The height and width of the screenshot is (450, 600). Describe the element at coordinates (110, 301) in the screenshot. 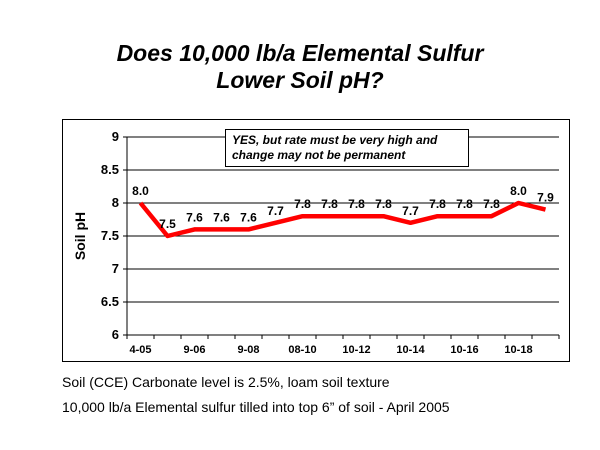

I see `y-tick-label: 6.5` at that location.